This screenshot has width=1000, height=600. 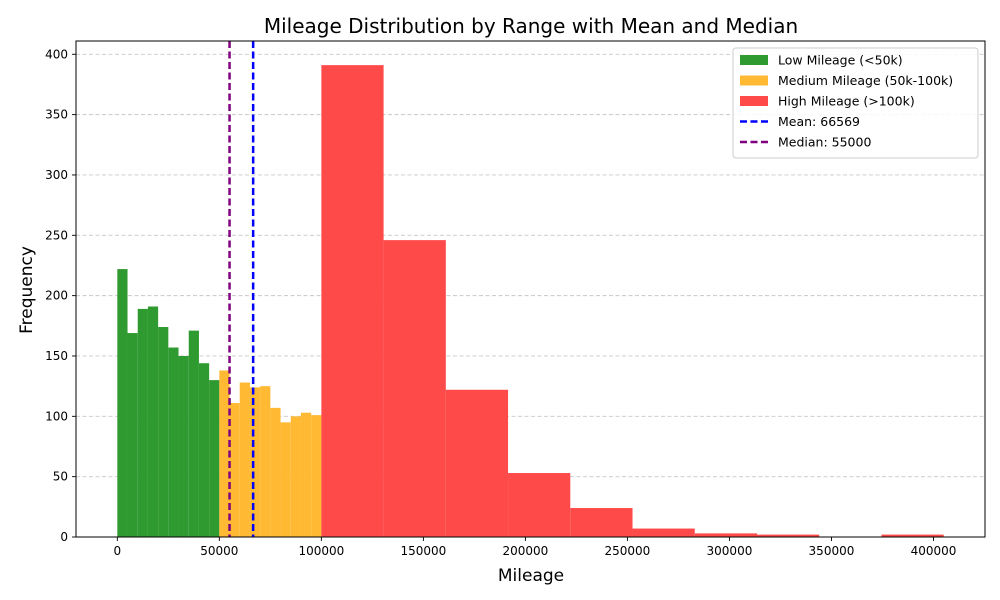 What do you see at coordinates (56, 235) in the screenshot?
I see `y-tick-label: 250` at bounding box center [56, 235].